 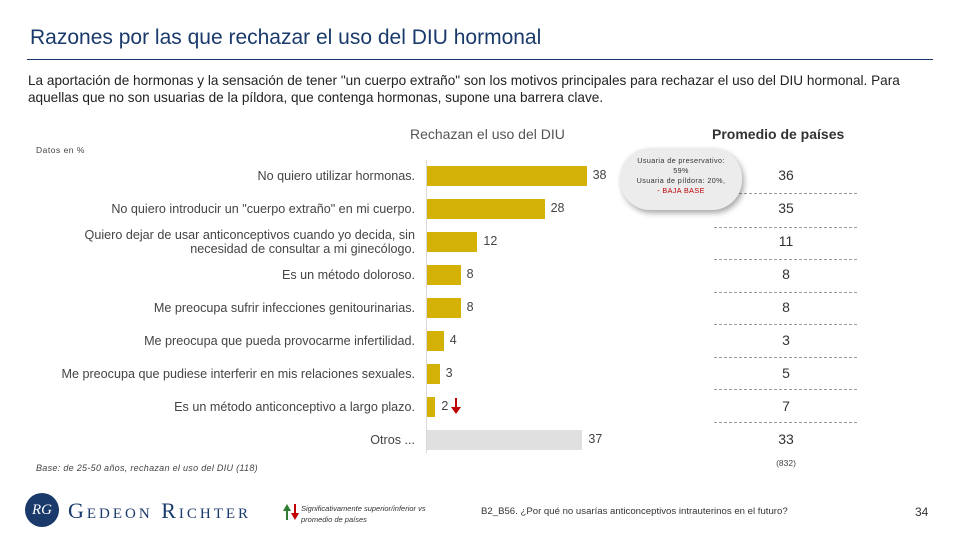 I want to click on bar-value-label: 38, so click(x=599, y=175).